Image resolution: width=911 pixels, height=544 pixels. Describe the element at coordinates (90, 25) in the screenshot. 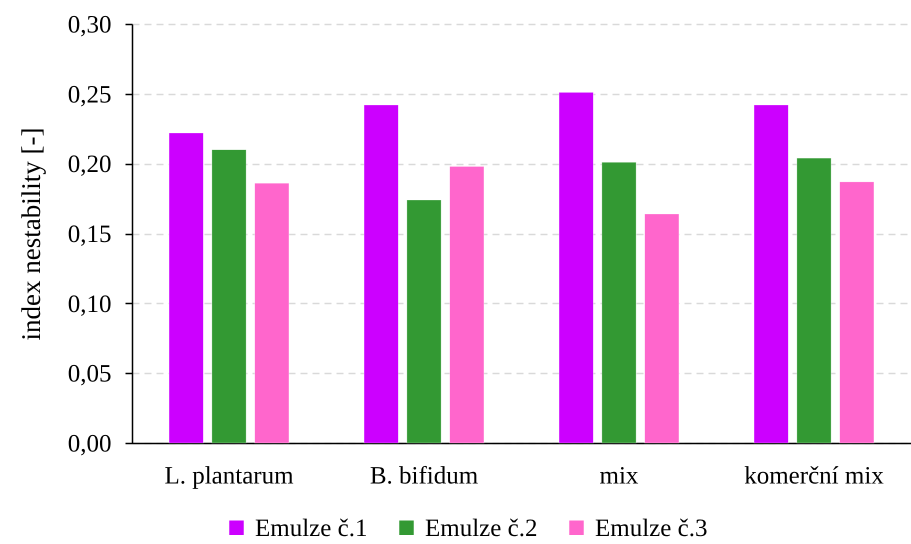

I see `y-tick-label: 0,30` at that location.